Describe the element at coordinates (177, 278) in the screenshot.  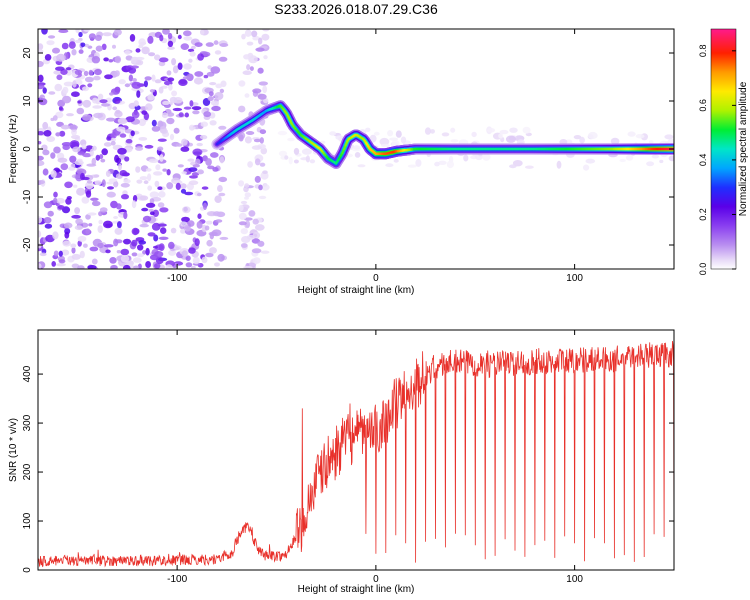
I see `spectrogram-x-tick-label: -100` at that location.